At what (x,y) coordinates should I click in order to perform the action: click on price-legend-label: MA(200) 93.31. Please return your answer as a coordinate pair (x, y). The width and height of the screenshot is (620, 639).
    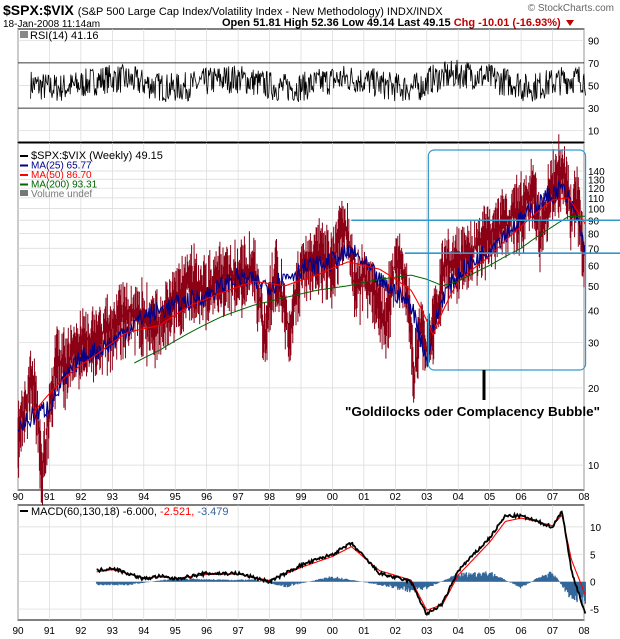
    Looking at the image, I should click on (64, 185).